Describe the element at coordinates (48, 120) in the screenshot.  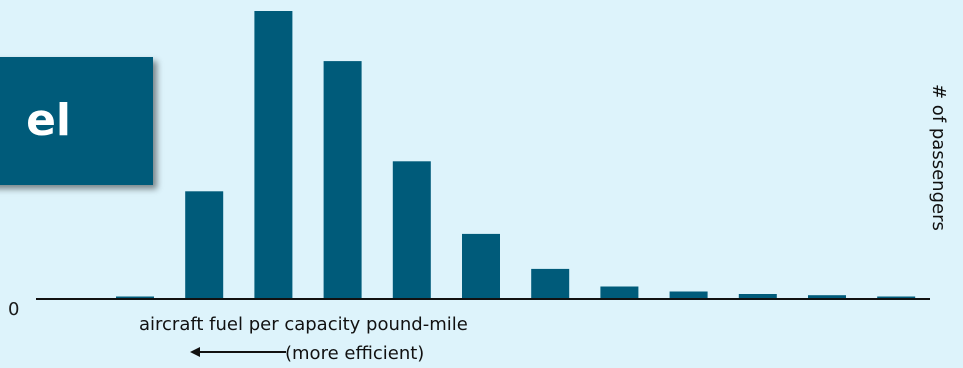
I see `title-fragment: el` at that location.